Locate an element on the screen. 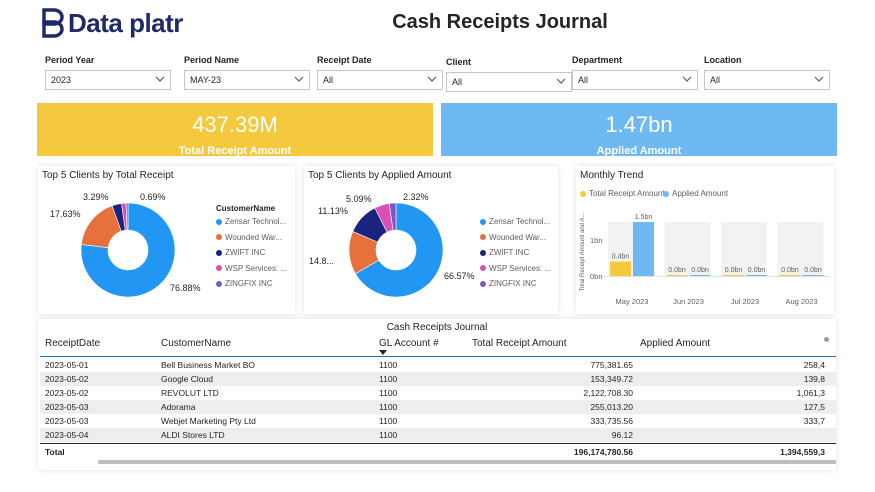 The height and width of the screenshot is (492, 875). slice-label: 3.29% is located at coordinates (96, 197).